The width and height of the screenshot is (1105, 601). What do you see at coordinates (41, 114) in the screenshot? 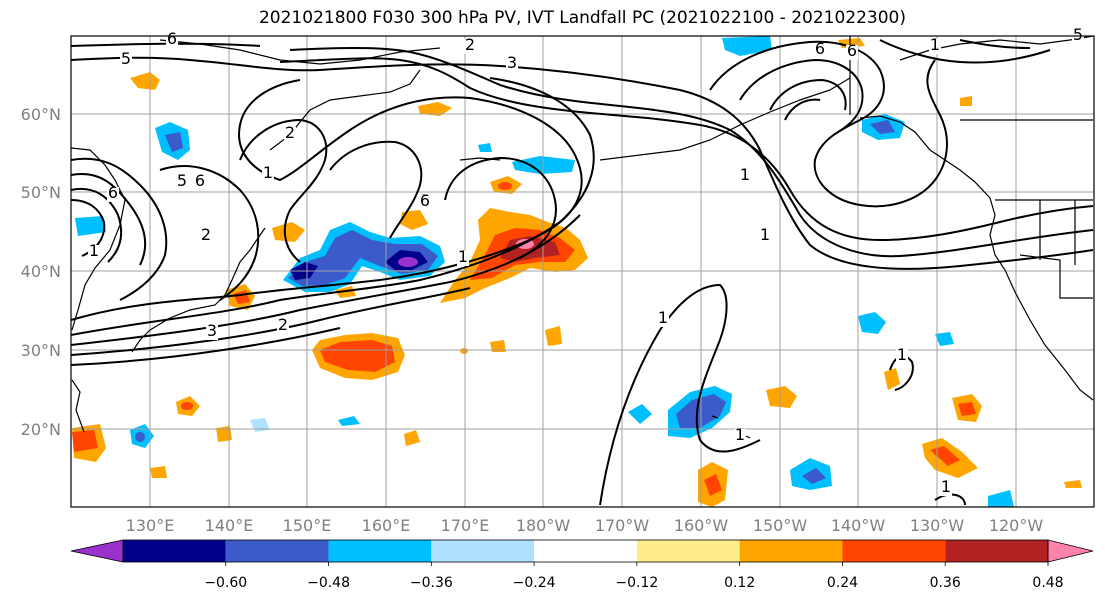
I see `lat-label: 60°N` at bounding box center [41, 114].